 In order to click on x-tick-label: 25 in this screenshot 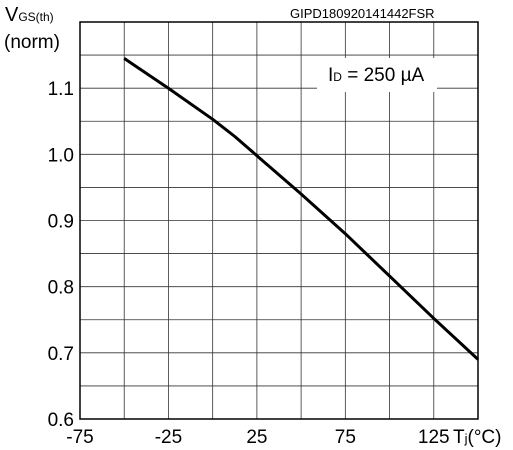, I will do `click(256, 437)`.